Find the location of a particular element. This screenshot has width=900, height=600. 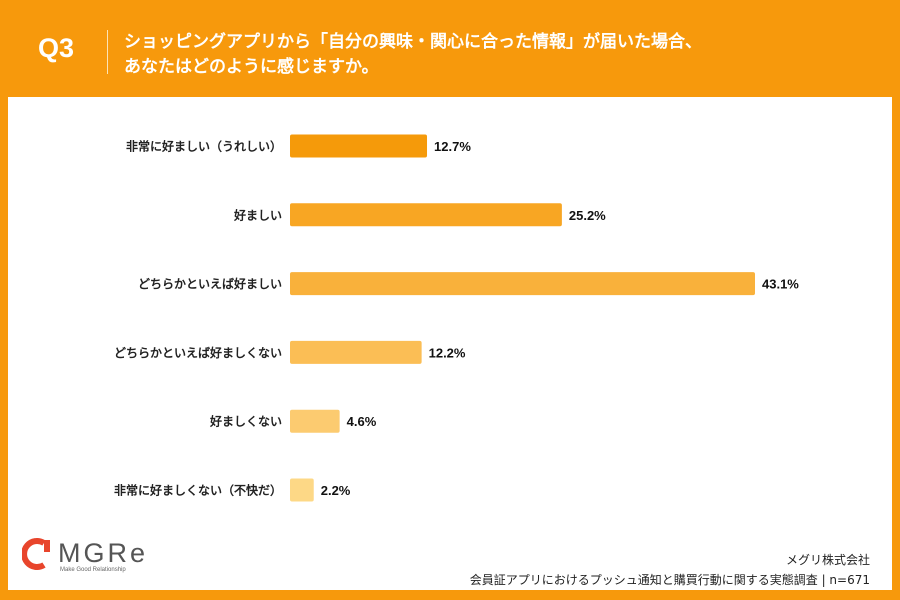

divider is located at coordinates (107, 52).